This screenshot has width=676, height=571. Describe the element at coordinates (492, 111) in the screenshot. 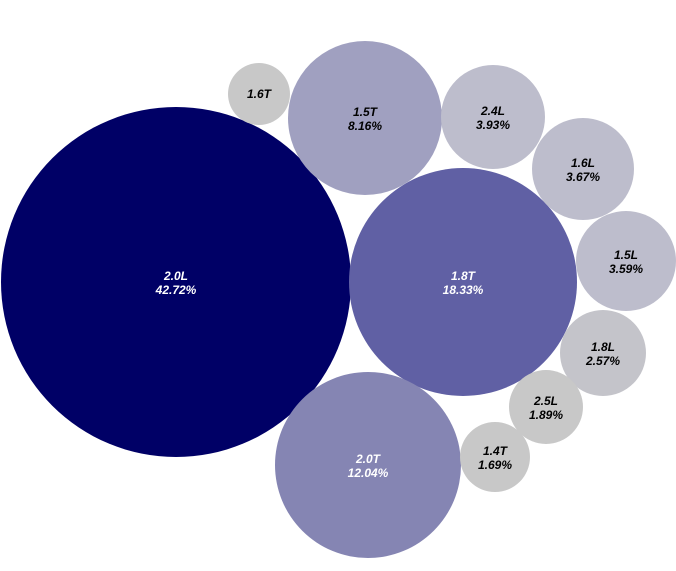

I see `bubble-label-2-4l: 2.4L` at that location.